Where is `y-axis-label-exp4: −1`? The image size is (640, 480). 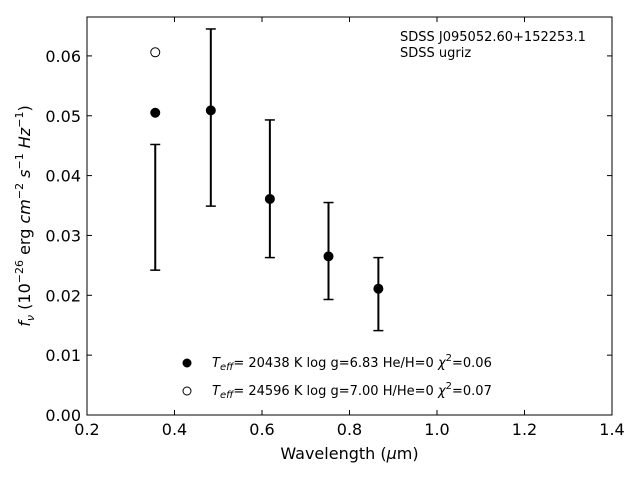
y-axis-label-exp4: −1 is located at coordinates (19, 120).